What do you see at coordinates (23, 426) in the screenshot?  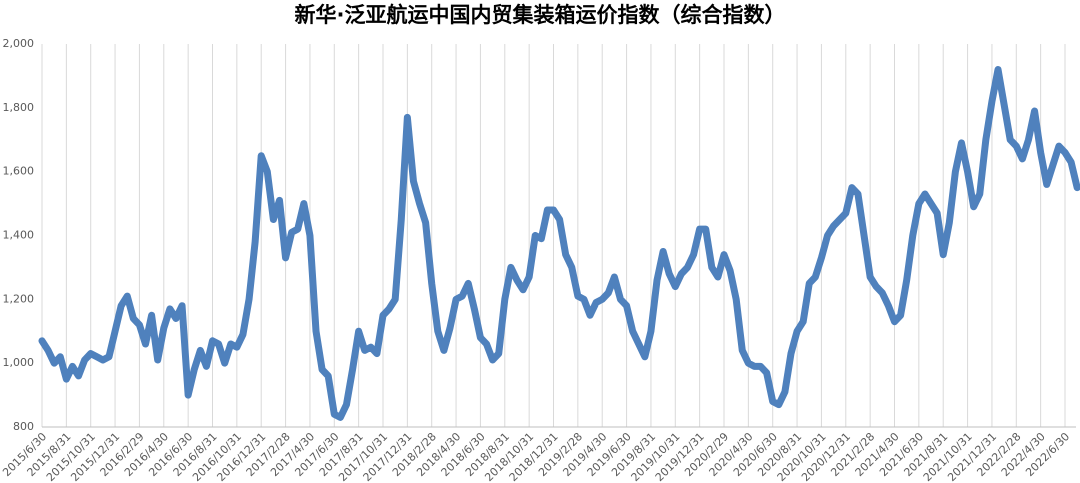 I see `y-tick-label: 800` at bounding box center [23, 426].